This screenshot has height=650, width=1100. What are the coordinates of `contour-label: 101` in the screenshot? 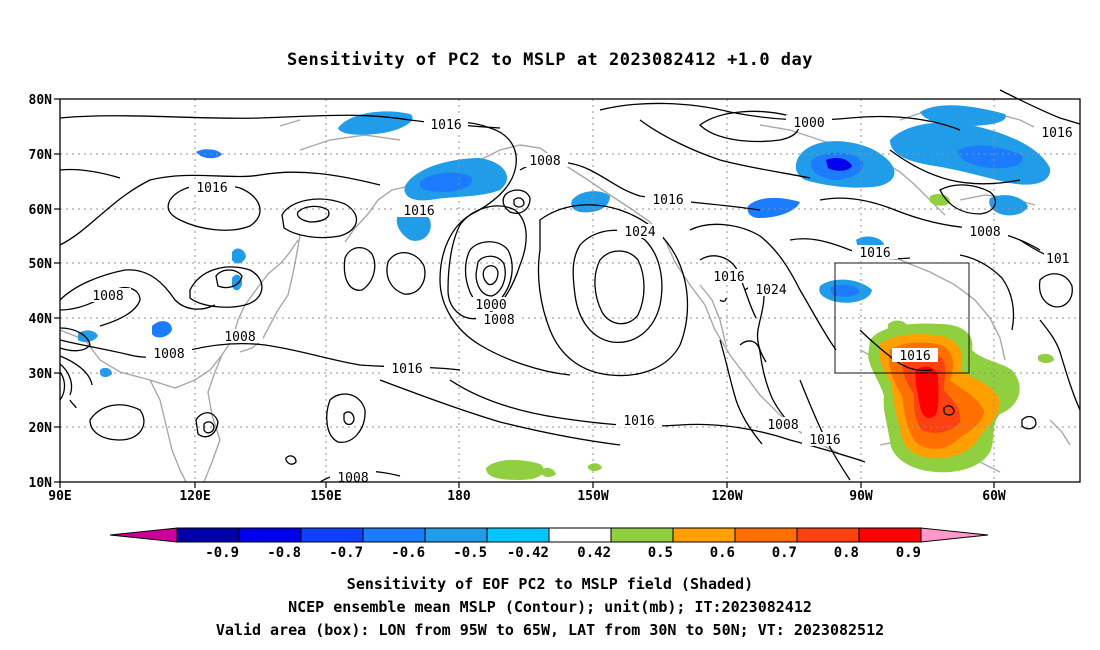 It's located at (1057, 259).